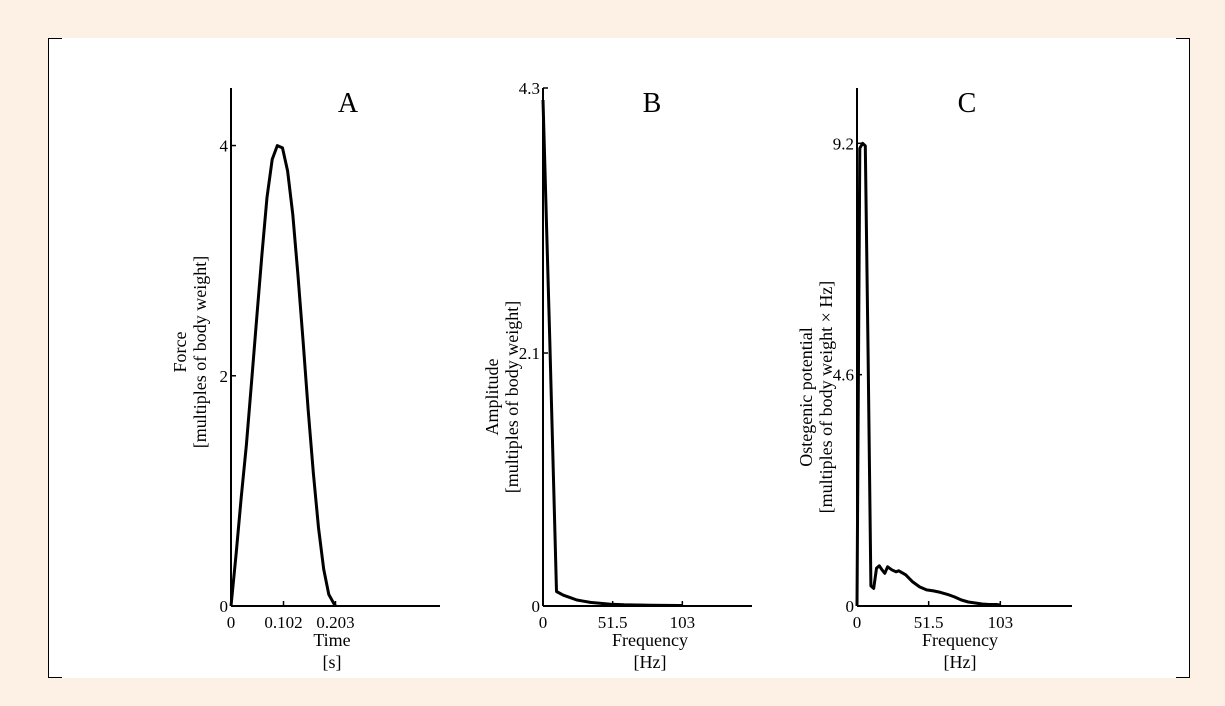  What do you see at coordinates (843, 143) in the screenshot?
I see `y-tick-label: 9.2` at bounding box center [843, 143].